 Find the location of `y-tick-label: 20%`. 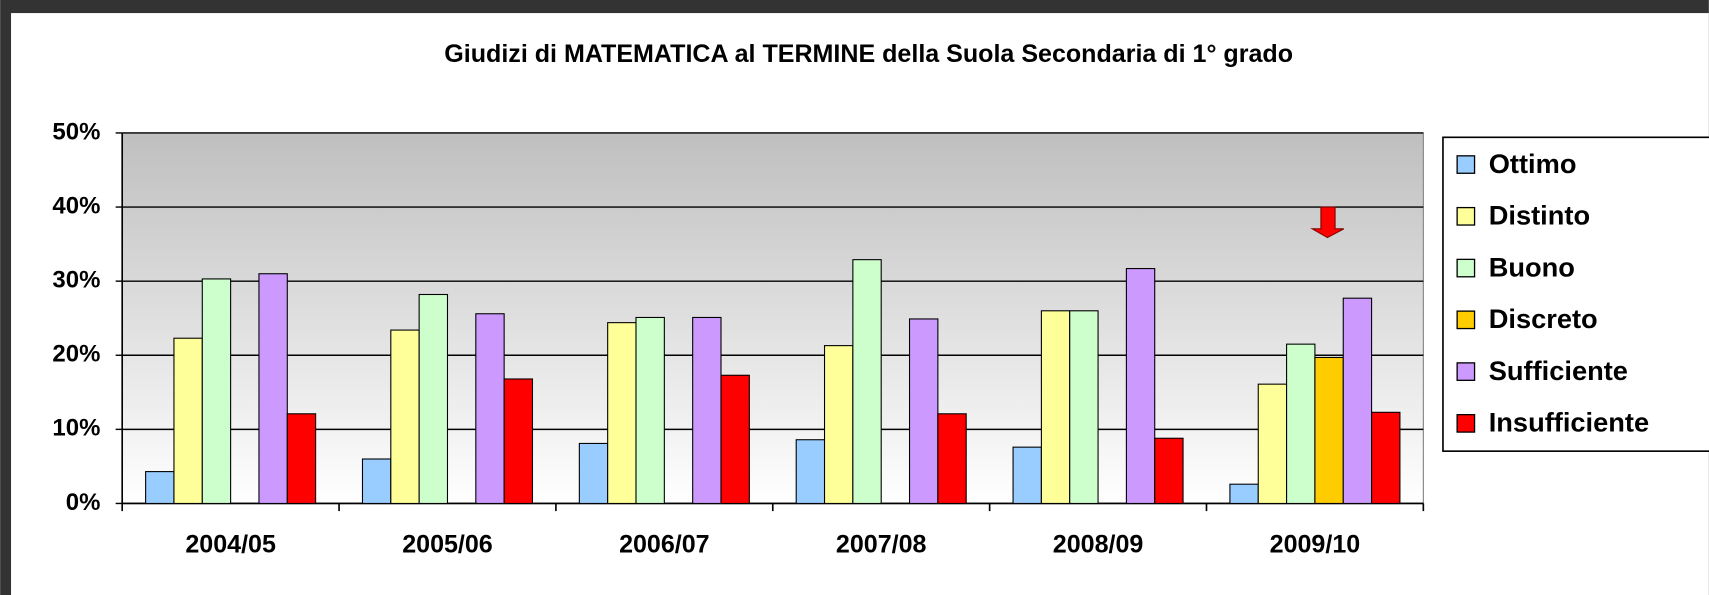

y-tick-label: 20% is located at coordinates (76, 354).